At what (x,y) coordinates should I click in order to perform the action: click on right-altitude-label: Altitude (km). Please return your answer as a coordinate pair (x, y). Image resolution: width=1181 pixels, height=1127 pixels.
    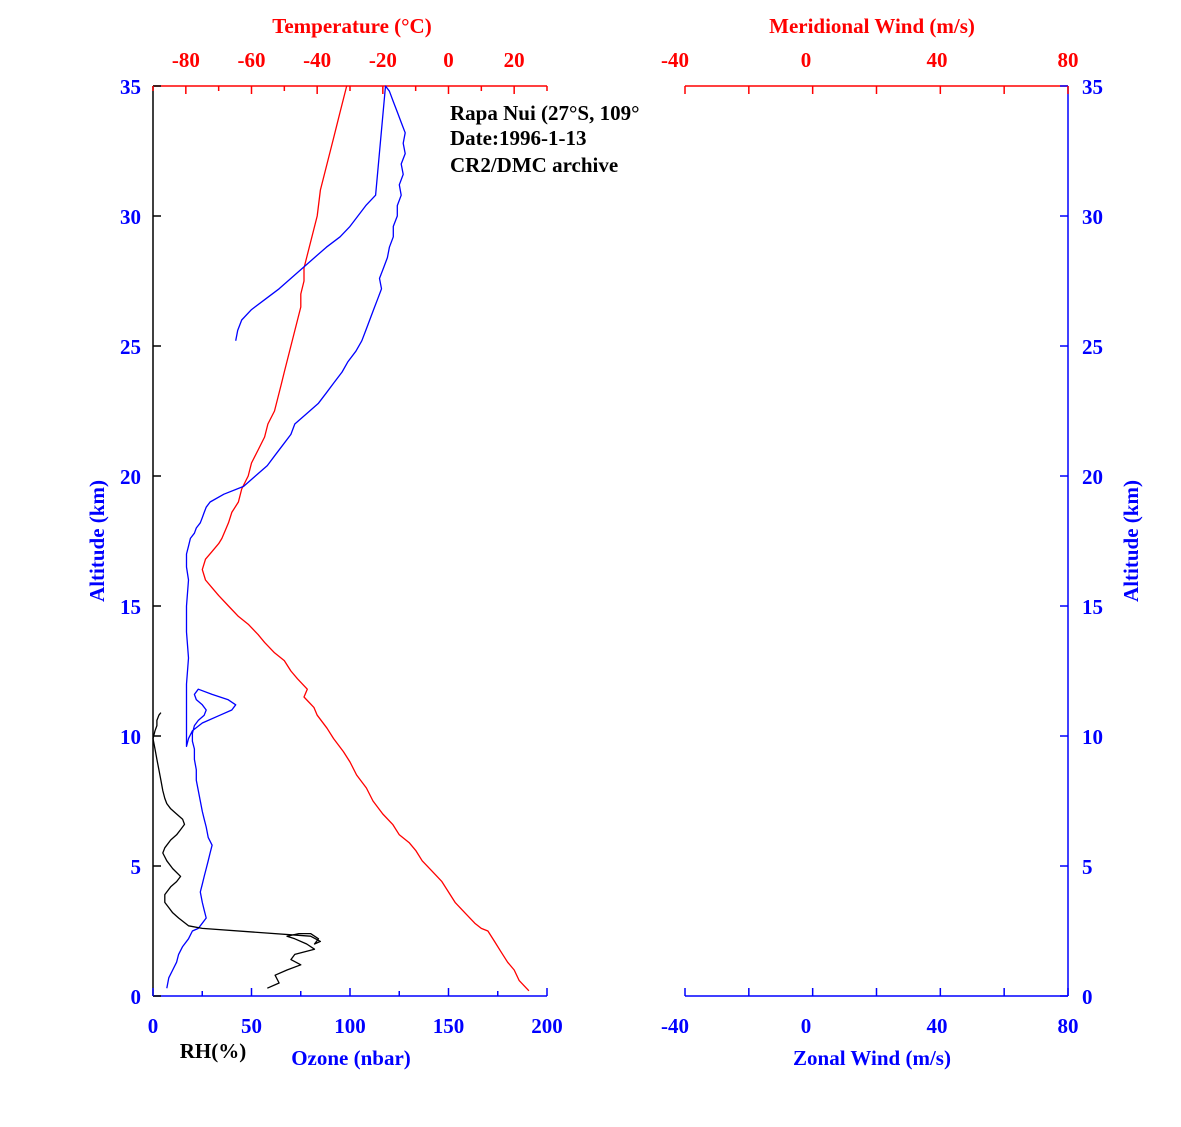
    Looking at the image, I should click on (1131, 541).